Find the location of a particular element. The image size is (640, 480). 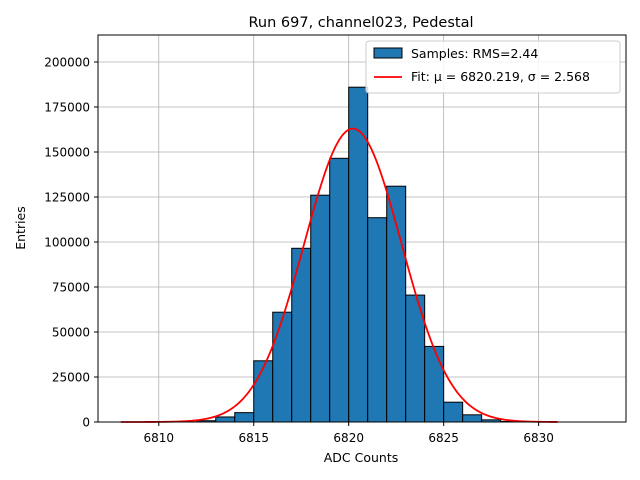

y-tick-label: 50000 is located at coordinates (71, 333).